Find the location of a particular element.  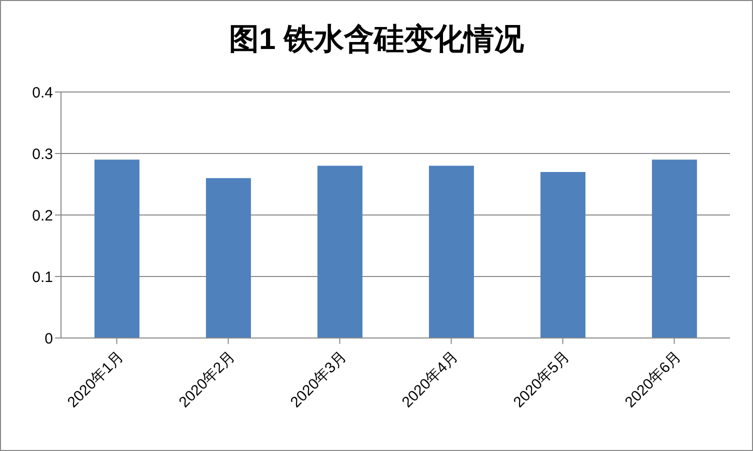

y-tick-label: 0.2 is located at coordinates (42, 215).